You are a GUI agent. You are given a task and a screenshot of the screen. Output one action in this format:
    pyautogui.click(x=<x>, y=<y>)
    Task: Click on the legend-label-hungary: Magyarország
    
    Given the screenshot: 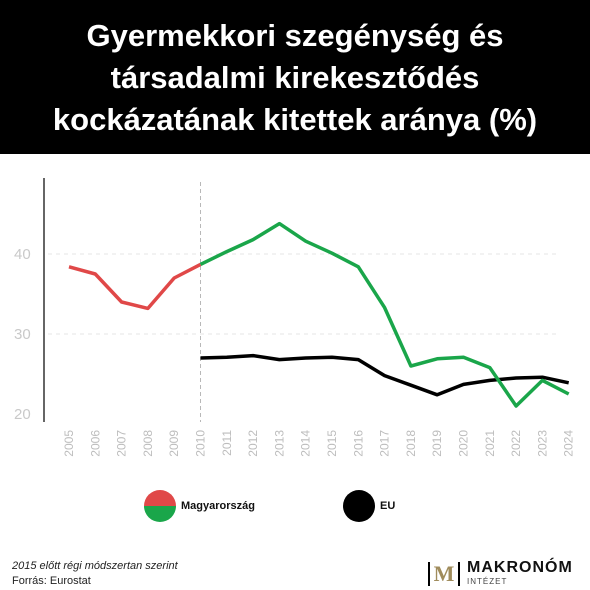 What is the action you would take?
    pyautogui.click(x=218, y=506)
    